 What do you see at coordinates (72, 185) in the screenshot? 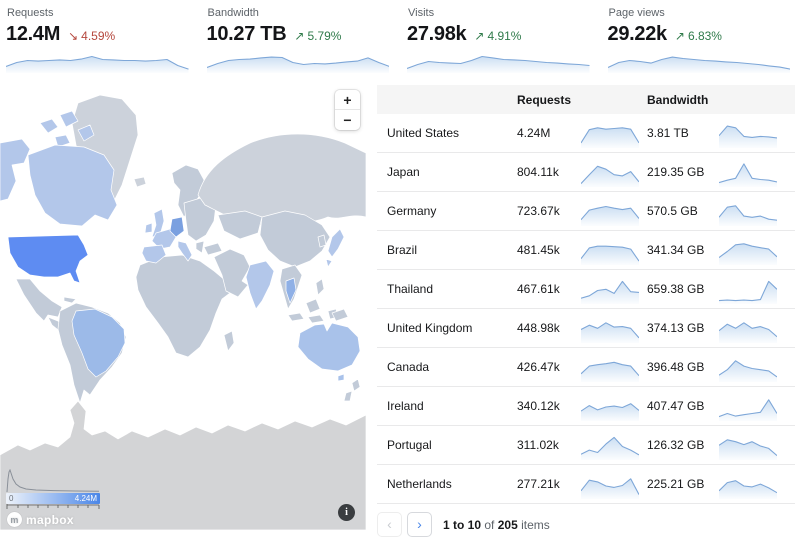
I see `country-canada` at bounding box center [72, 185].